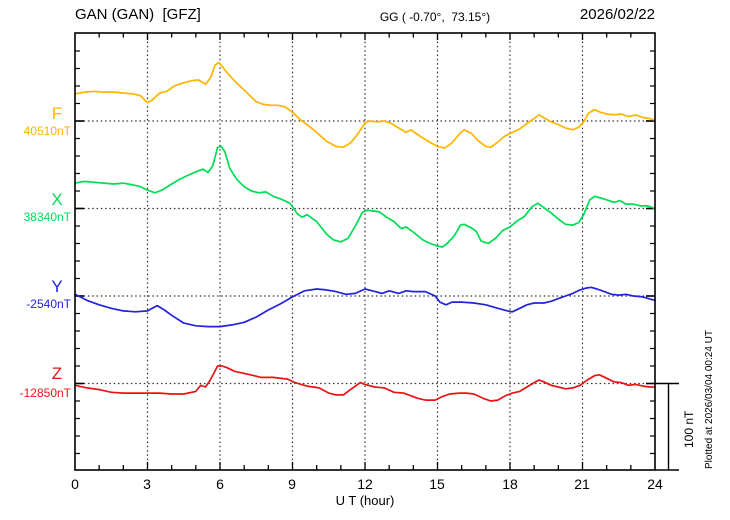 The width and height of the screenshot is (730, 520). I want to click on trace-z, so click(365, 383).